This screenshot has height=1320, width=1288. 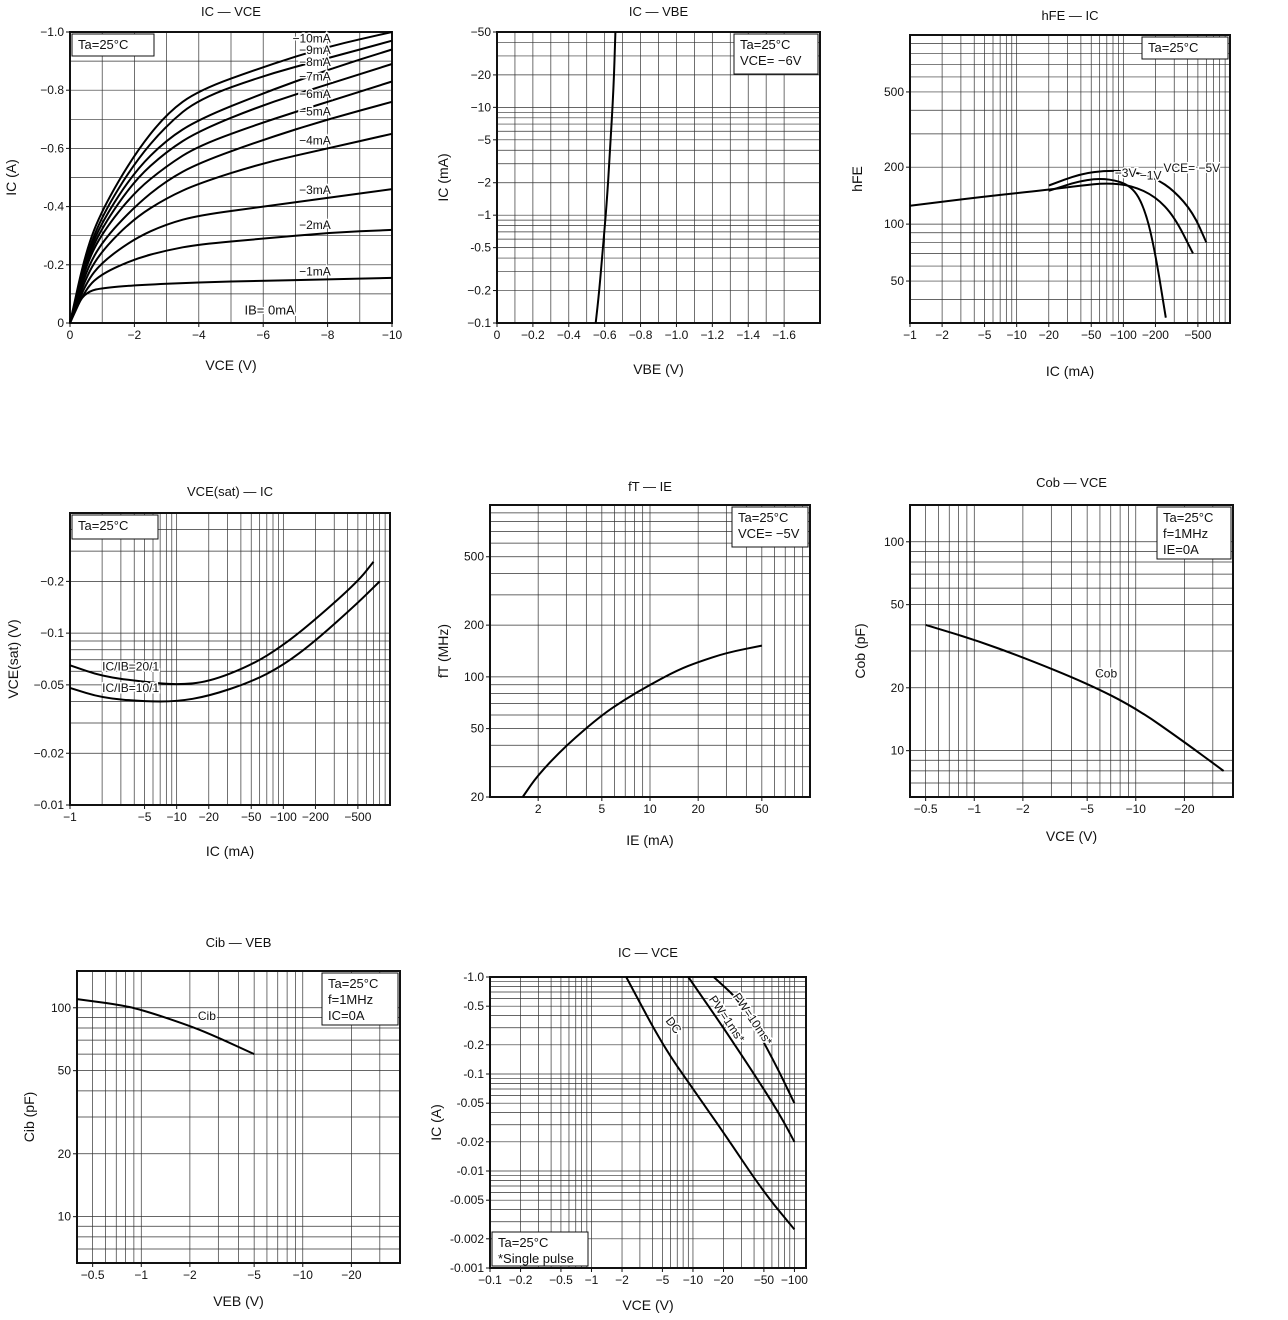 I want to click on x-tick-label: −0.4, so click(x=569, y=335).